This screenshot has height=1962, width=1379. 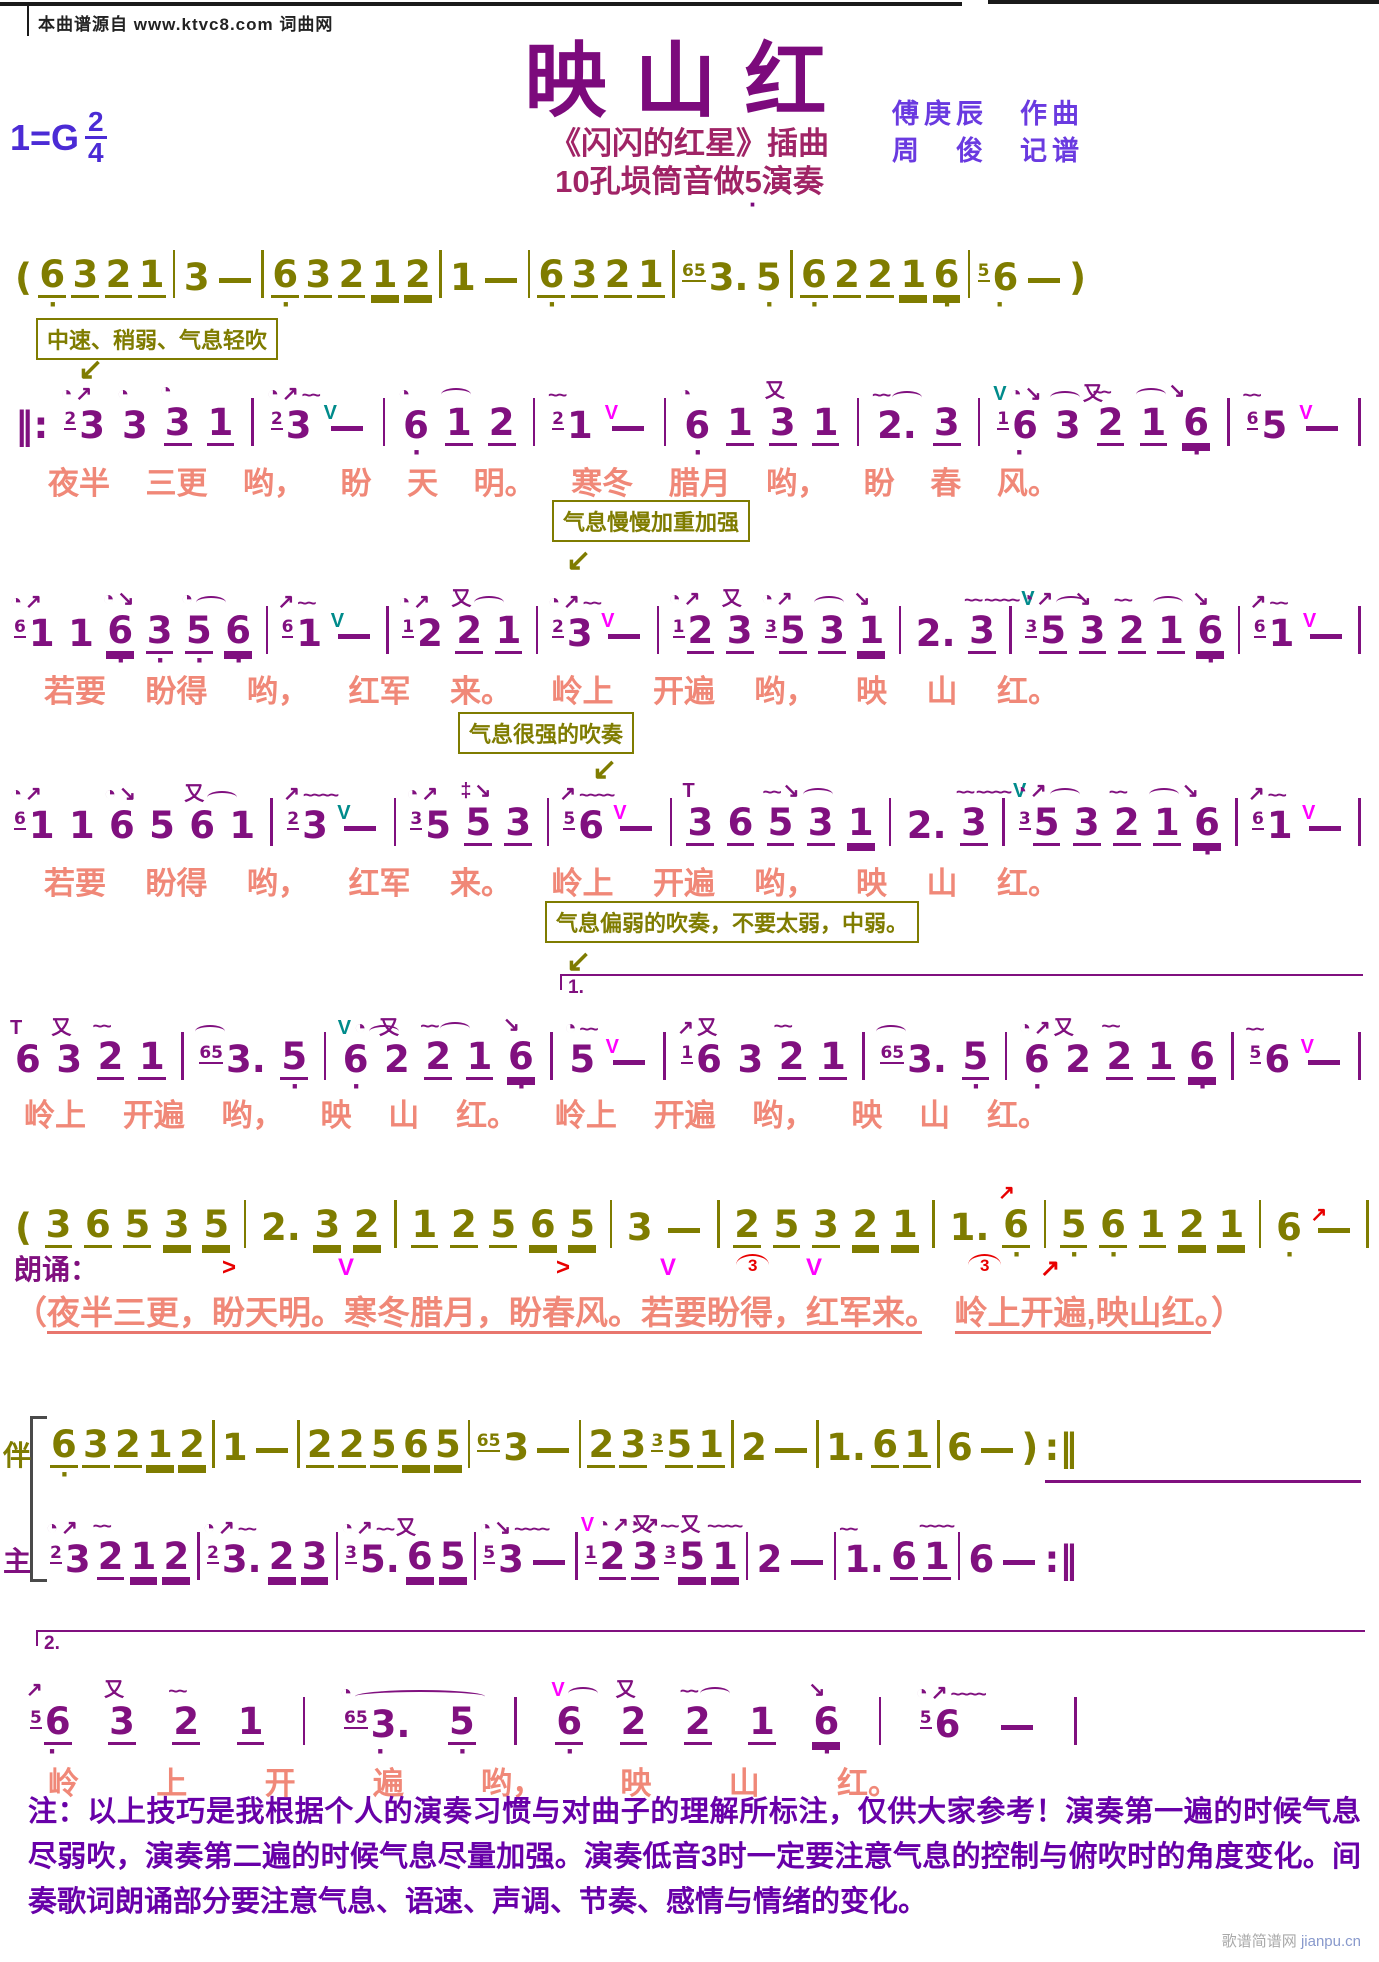 What do you see at coordinates (670, 1553) in the screenshot?
I see `grace-note: 3` at bounding box center [670, 1553].